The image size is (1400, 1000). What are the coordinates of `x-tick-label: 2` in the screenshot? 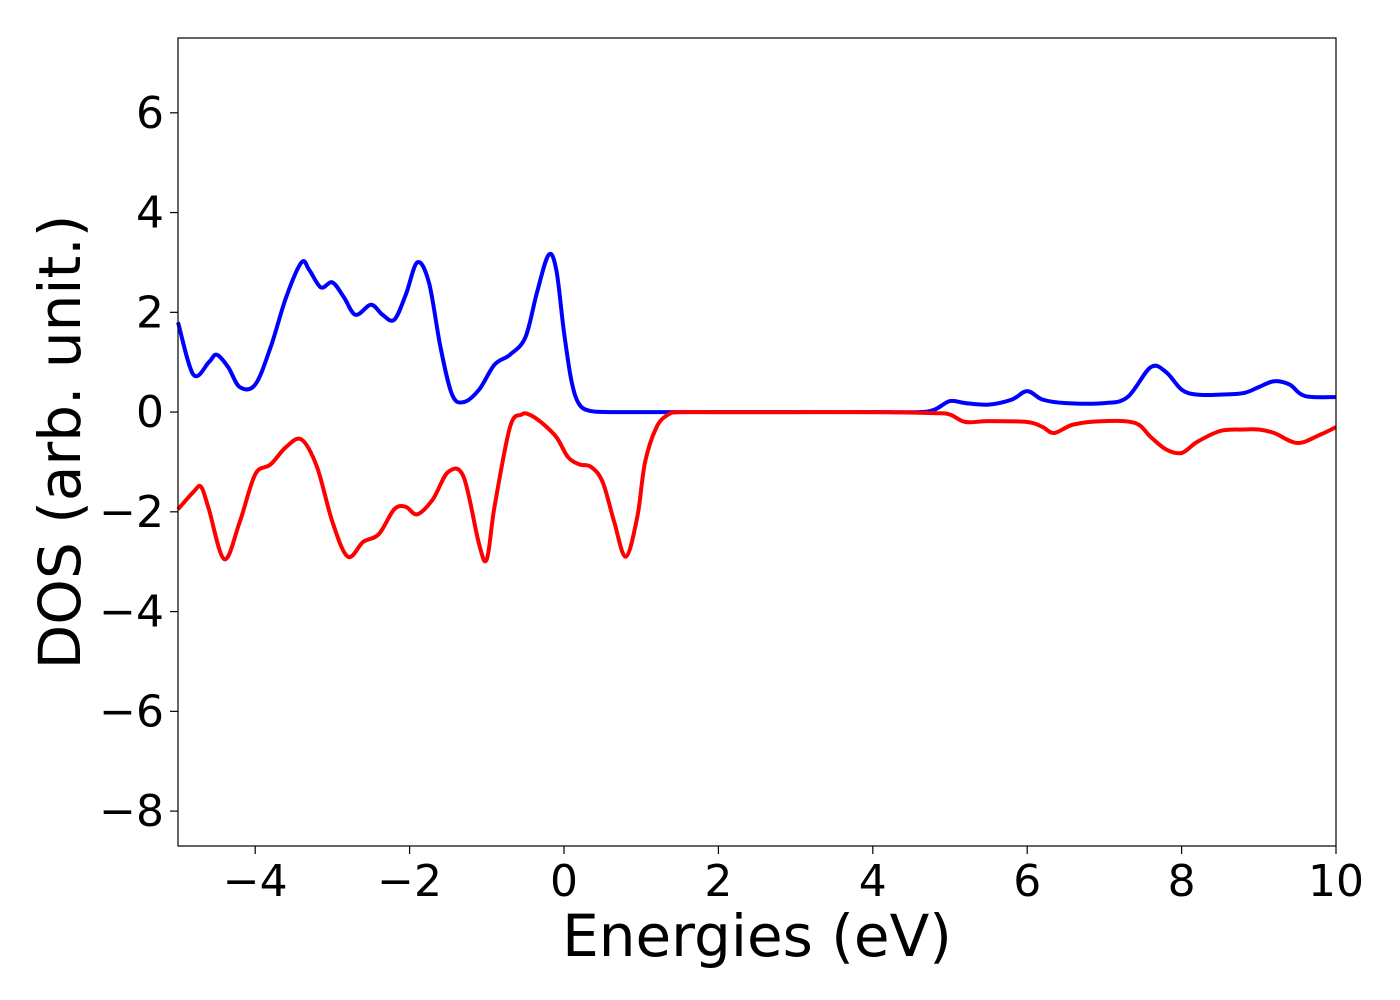 It's located at (718, 881).